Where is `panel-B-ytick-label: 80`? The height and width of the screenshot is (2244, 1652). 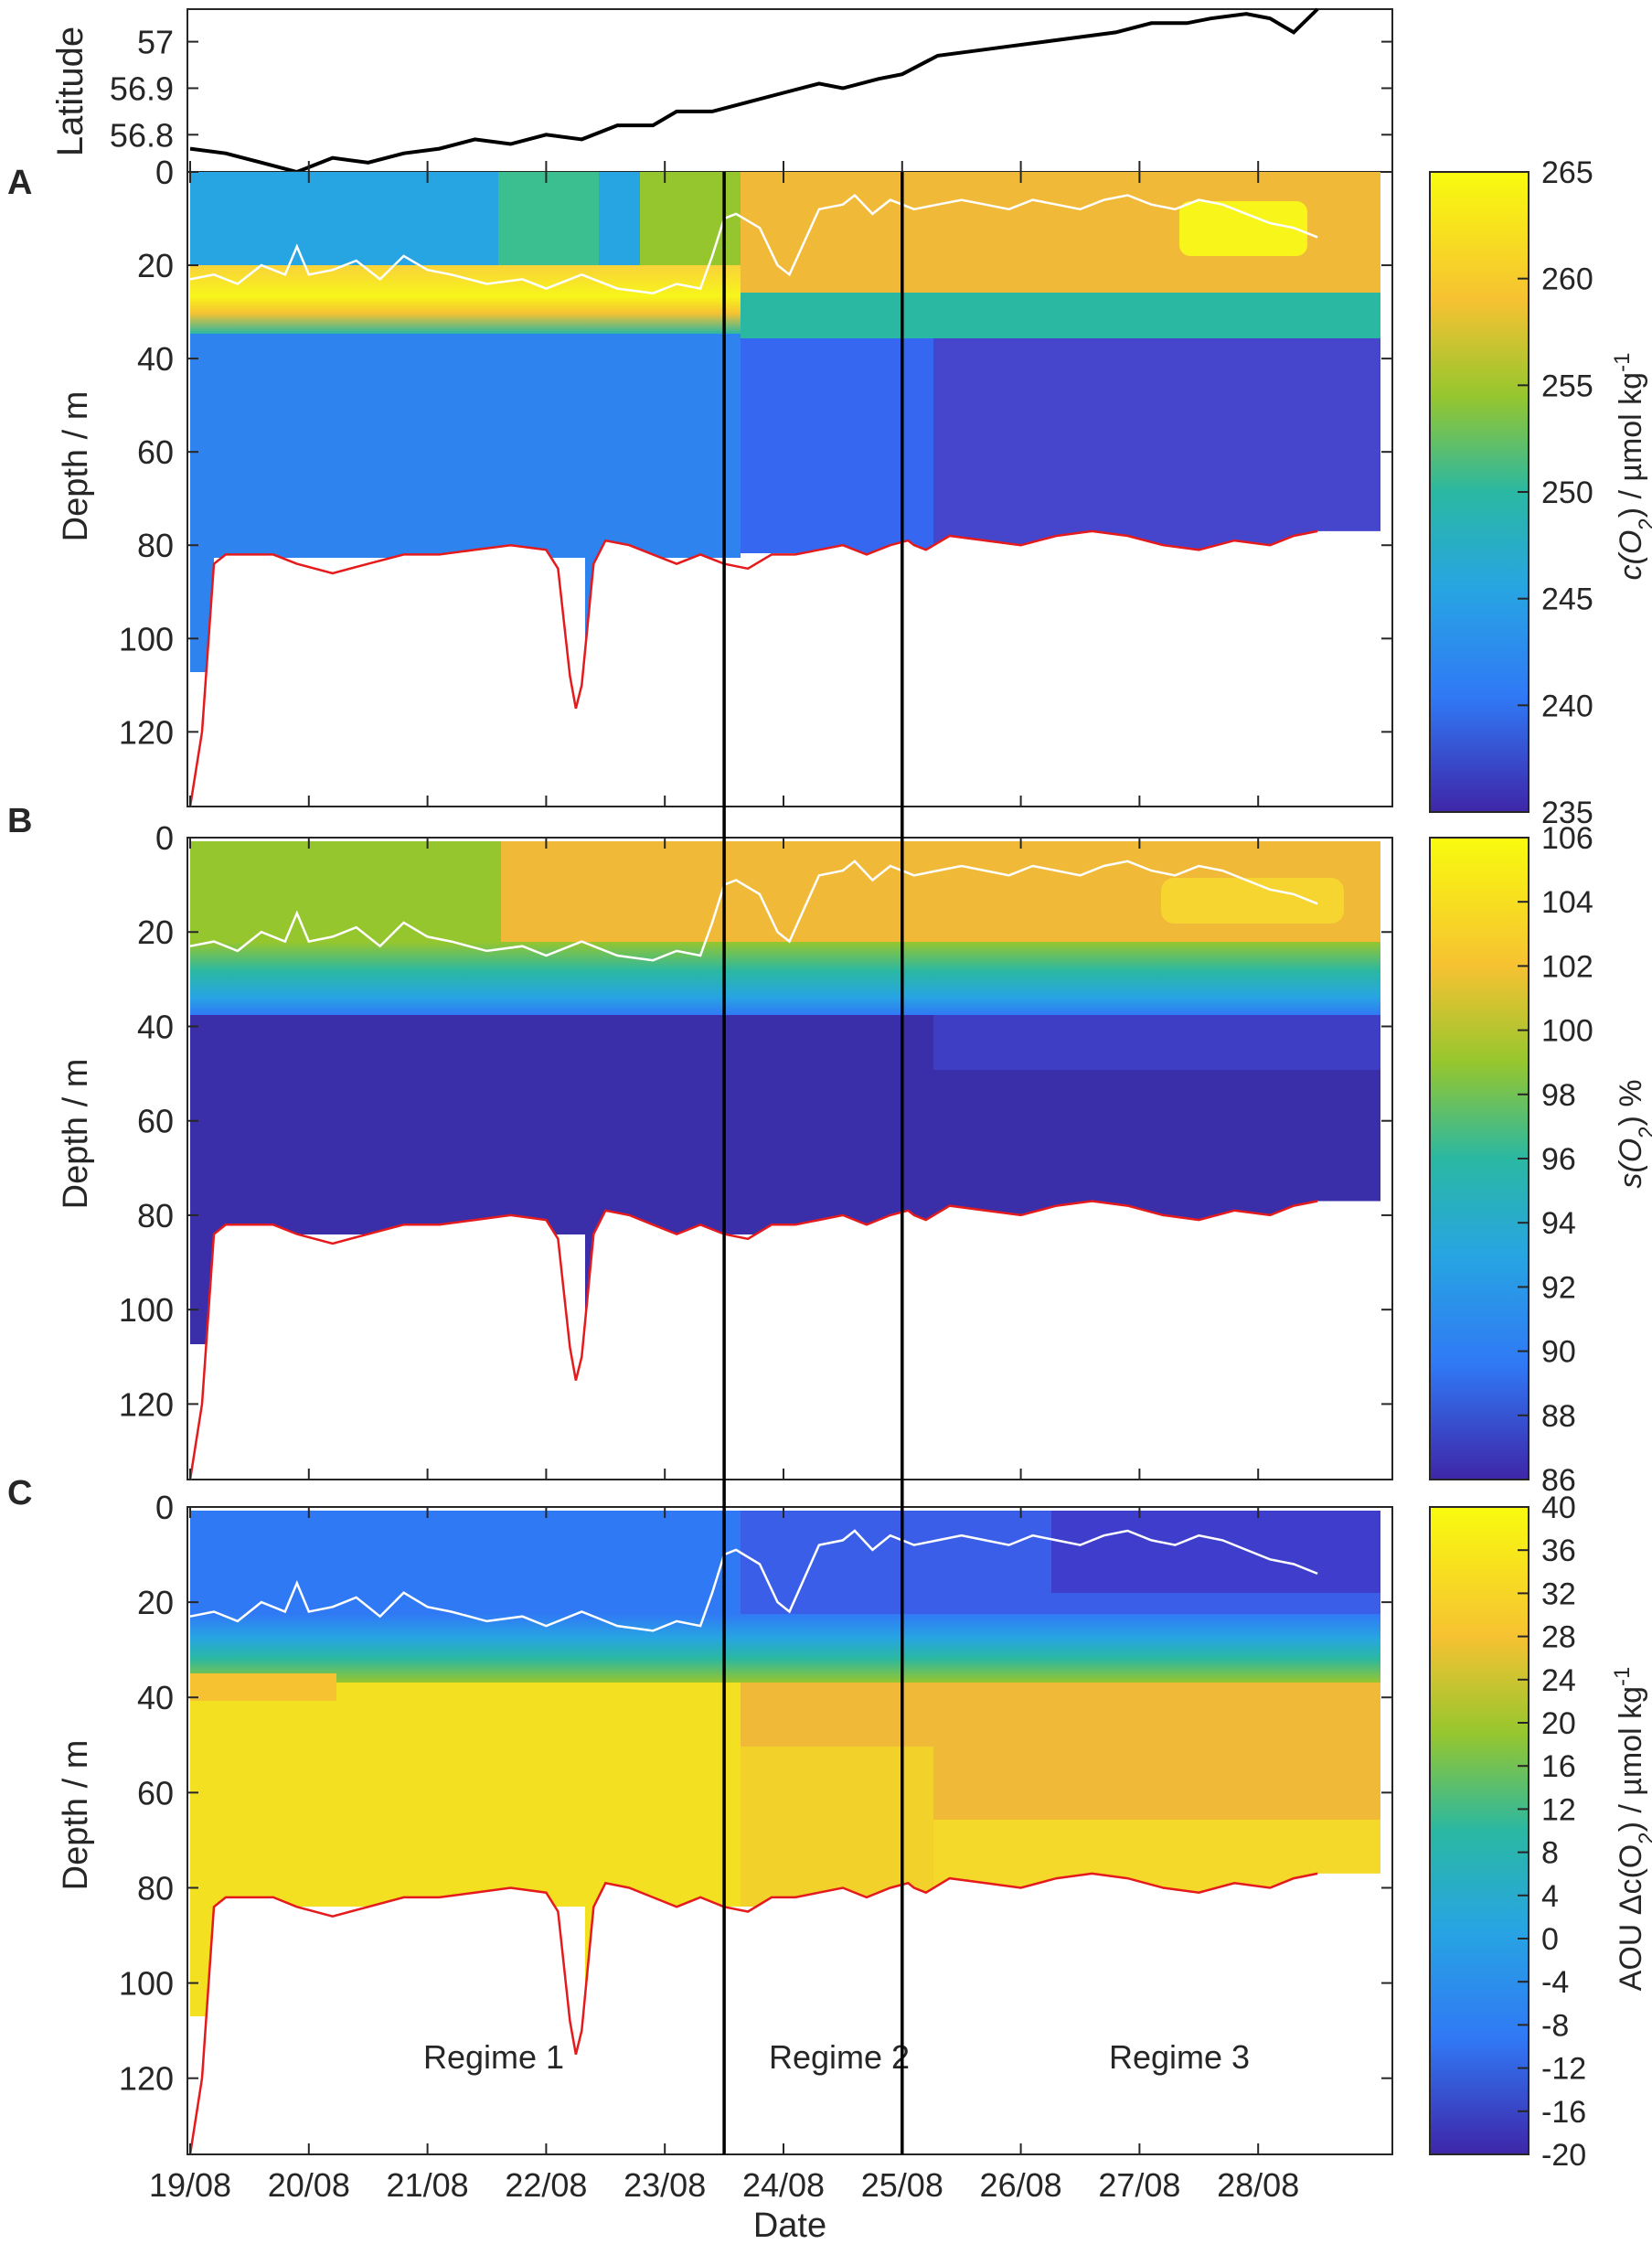
panel-B-ytick-label: 80 is located at coordinates (156, 1215).